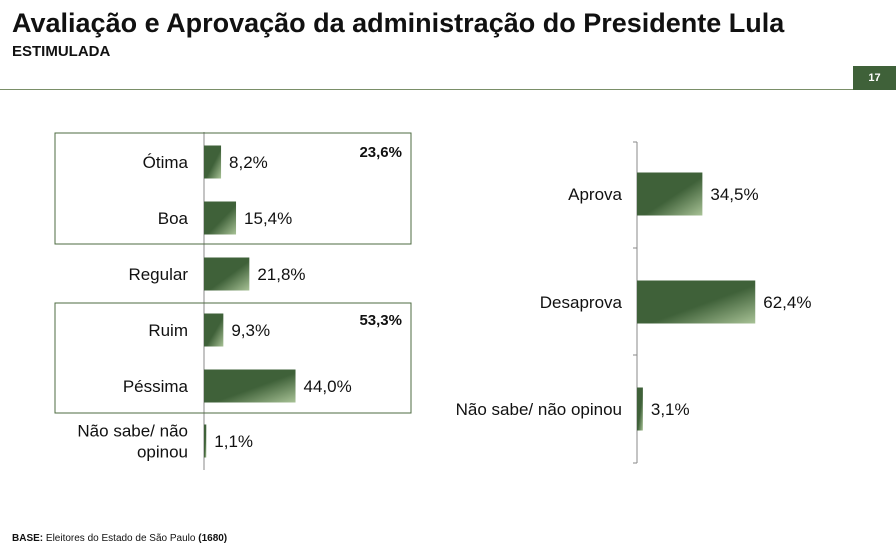 This screenshot has width=896, height=548. Describe the element at coordinates (220, 218) in the screenshot. I see `bar-boa` at that location.